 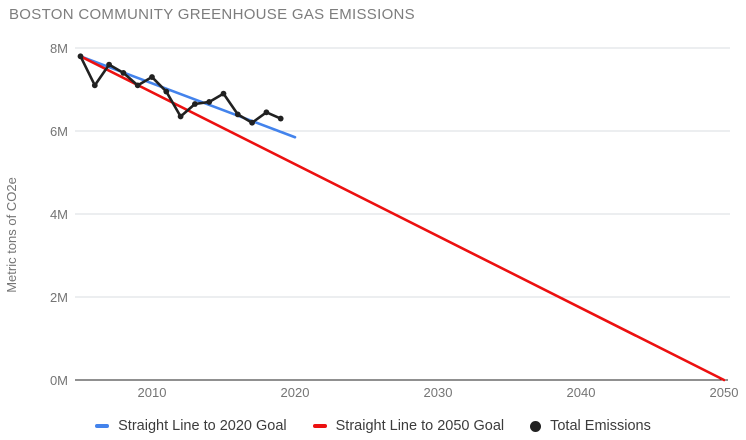 What do you see at coordinates (319, 426) in the screenshot?
I see `red-dash-icon` at bounding box center [319, 426].